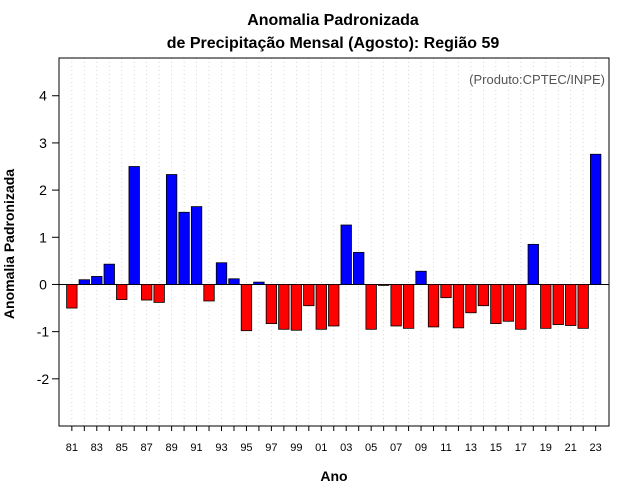 This screenshot has width=640, height=500. Describe the element at coordinates (396, 448) in the screenshot. I see `x-tick-label: 07` at that location.